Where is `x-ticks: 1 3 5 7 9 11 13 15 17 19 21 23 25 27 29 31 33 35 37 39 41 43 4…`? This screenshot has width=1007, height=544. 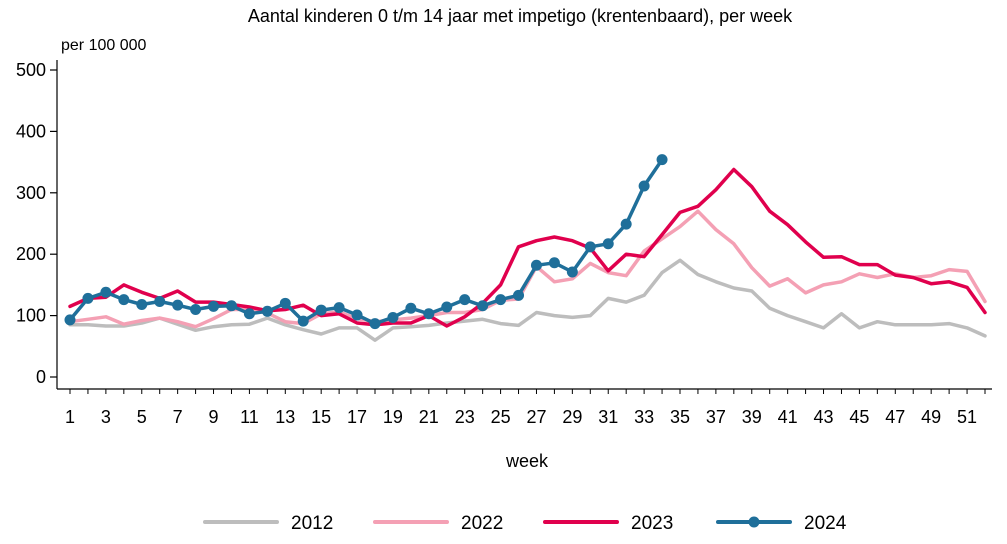 x-ticks: 1 3 5 7 9 11 13 15 17 19 21 23 25 27 29 31 33 35 37 39 41 43 4… is located at coordinates (525, 408).